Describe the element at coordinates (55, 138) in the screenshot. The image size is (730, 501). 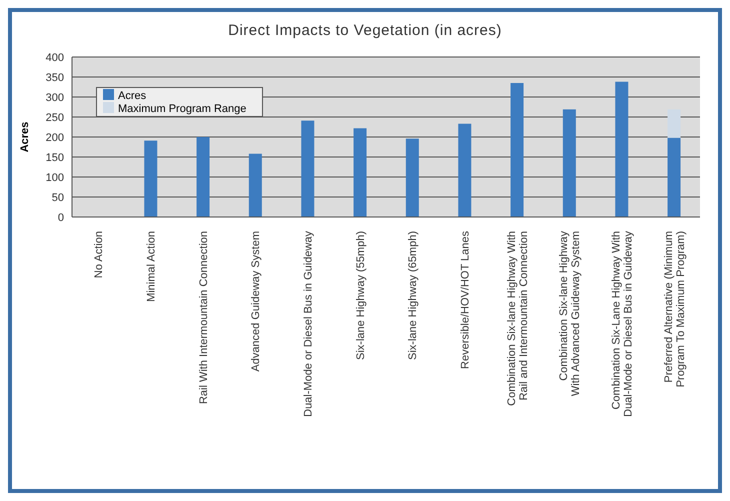
I see `y-tick-label: 200` at that location.